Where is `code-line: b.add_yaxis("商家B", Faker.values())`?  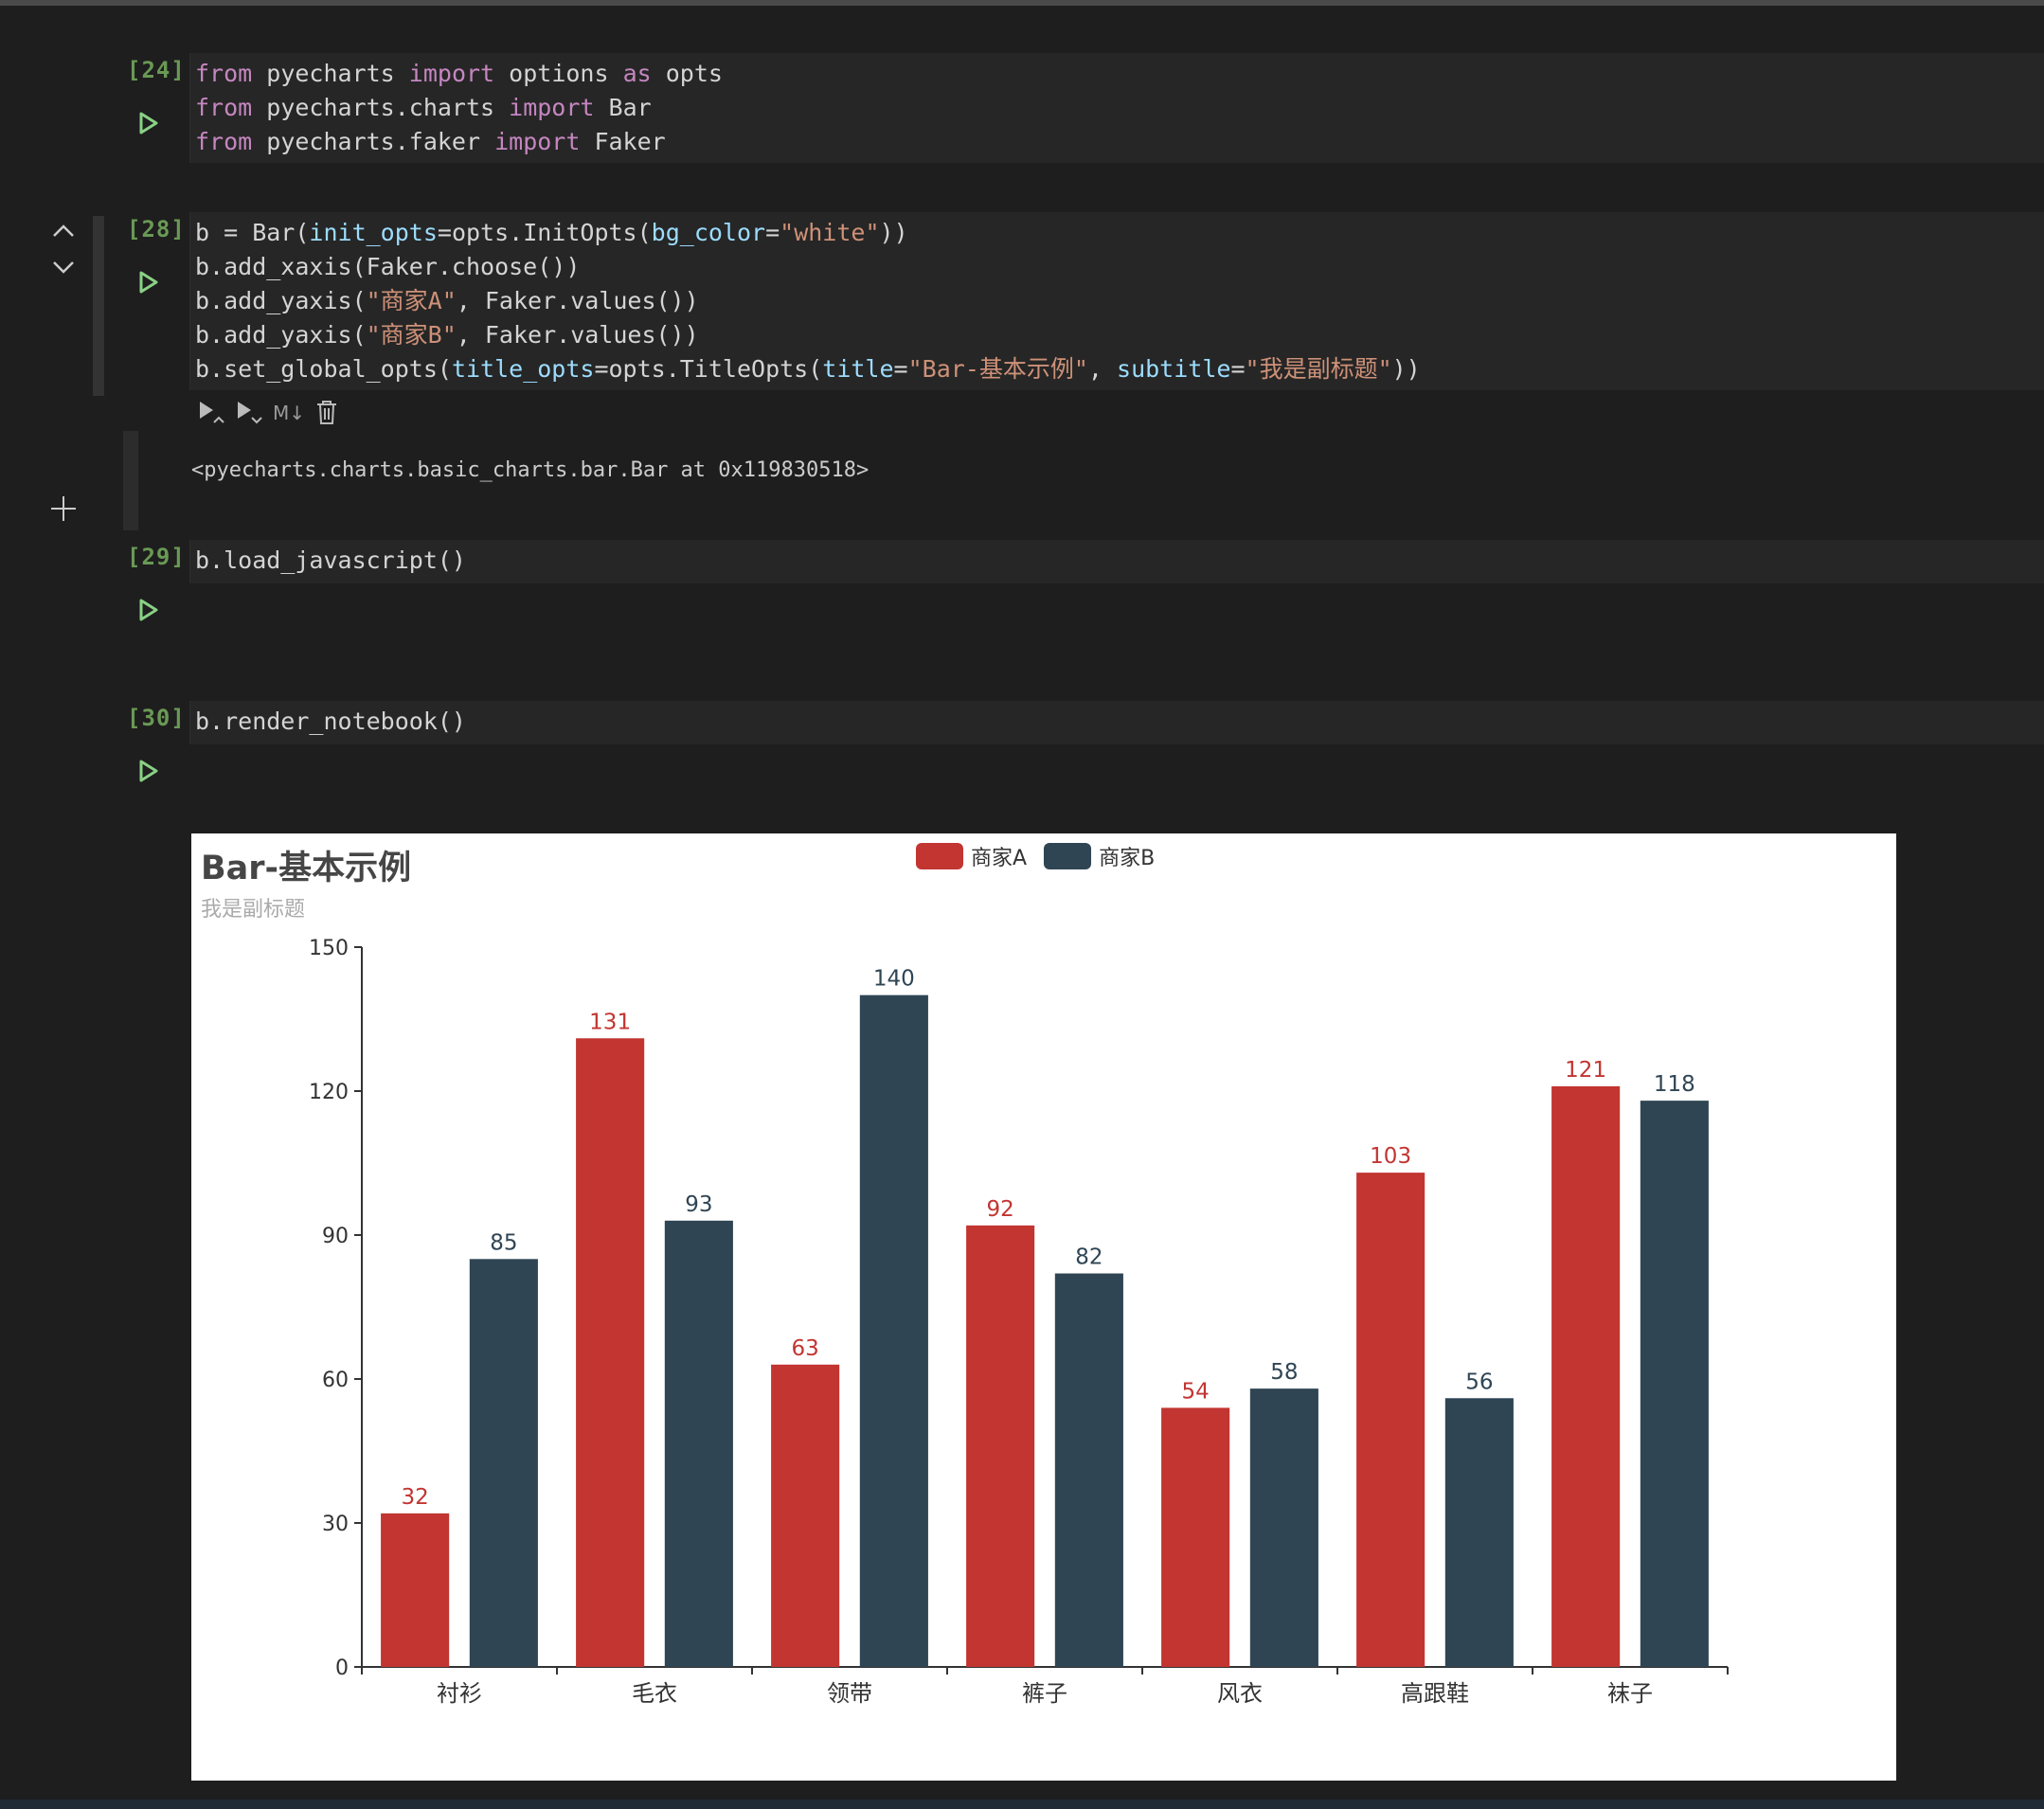 code-line: b.add_yaxis("商家B", Faker.values()) is located at coordinates (447, 335).